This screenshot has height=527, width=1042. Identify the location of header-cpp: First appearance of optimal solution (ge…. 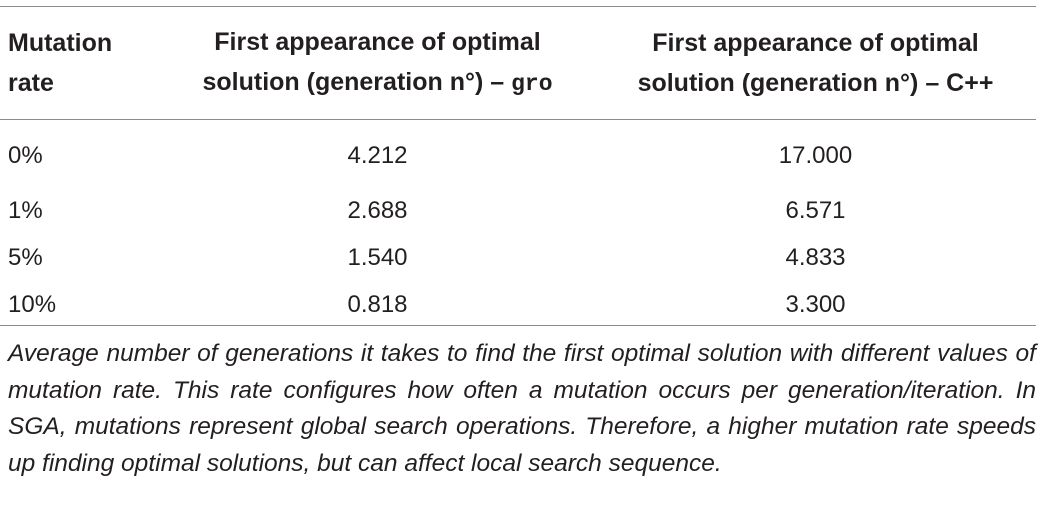
(815, 63).